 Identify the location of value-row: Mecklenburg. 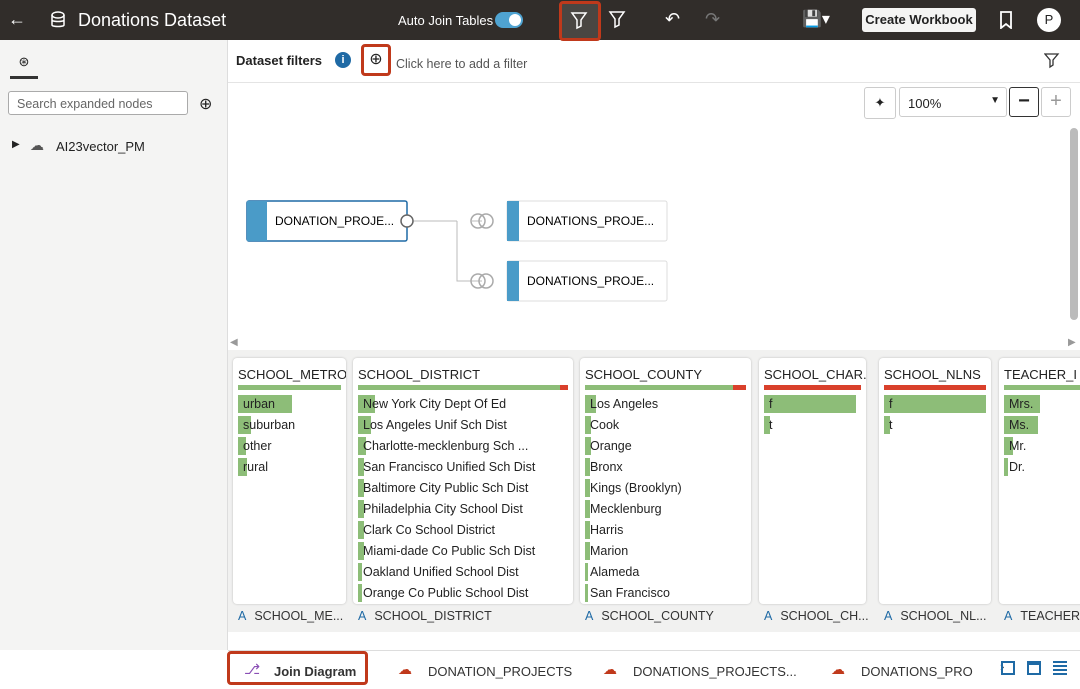
(665, 509).